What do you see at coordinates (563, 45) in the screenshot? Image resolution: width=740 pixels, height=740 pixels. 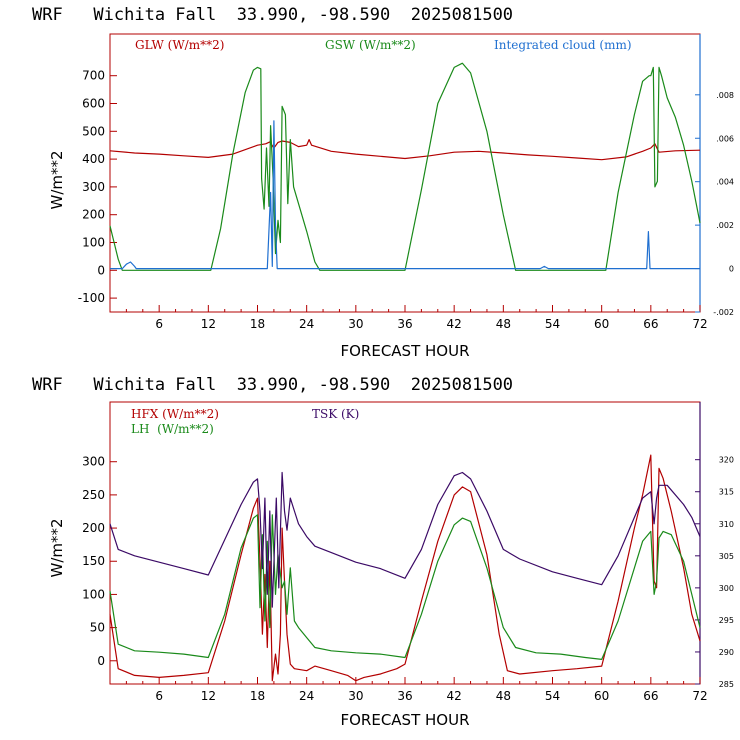 I see `legend-cloud: Integrated cloud (mm)` at bounding box center [563, 45].